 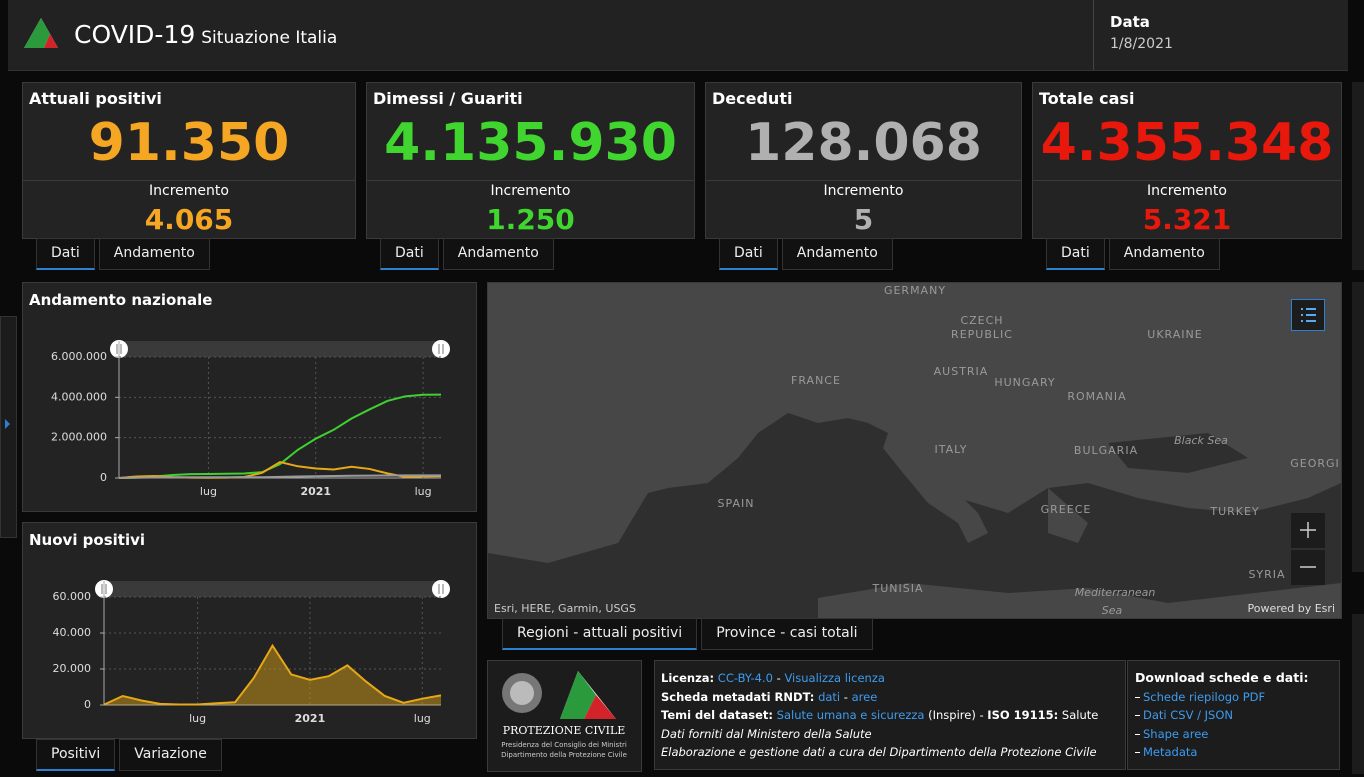 I want to click on map-label: SYRIA, so click(x=1266, y=574).